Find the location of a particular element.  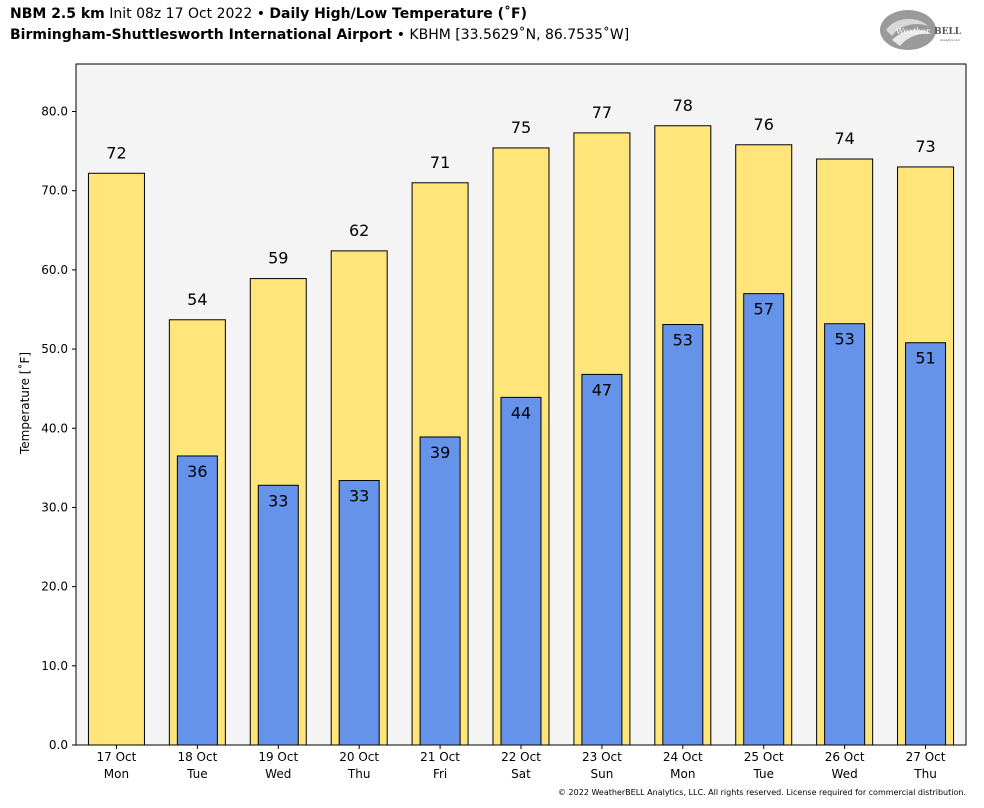

low-temp-label: 47 is located at coordinates (602, 389).